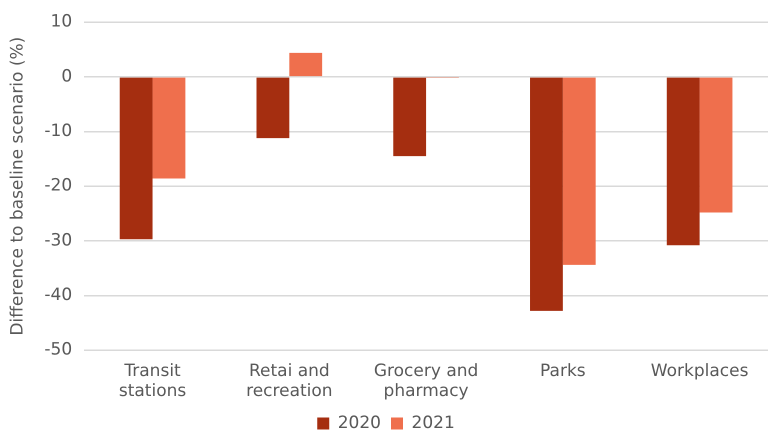 The height and width of the screenshot is (442, 780). What do you see at coordinates (699, 370) in the screenshot?
I see `x-tick-label: Workplaces` at bounding box center [699, 370].